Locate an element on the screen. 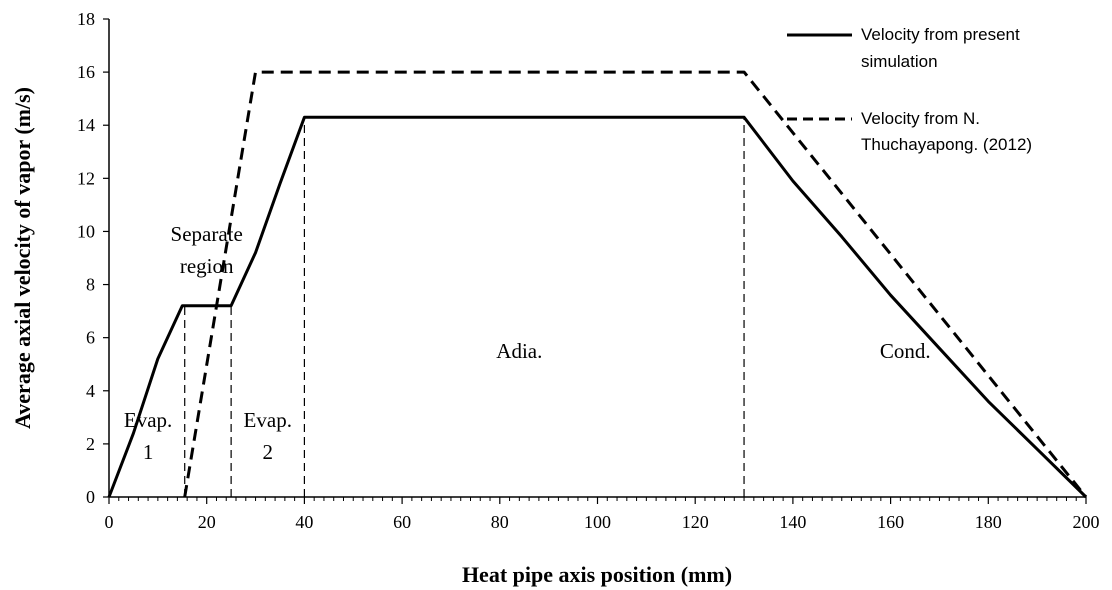  x-tick-label: 200 is located at coordinates (1086, 522).